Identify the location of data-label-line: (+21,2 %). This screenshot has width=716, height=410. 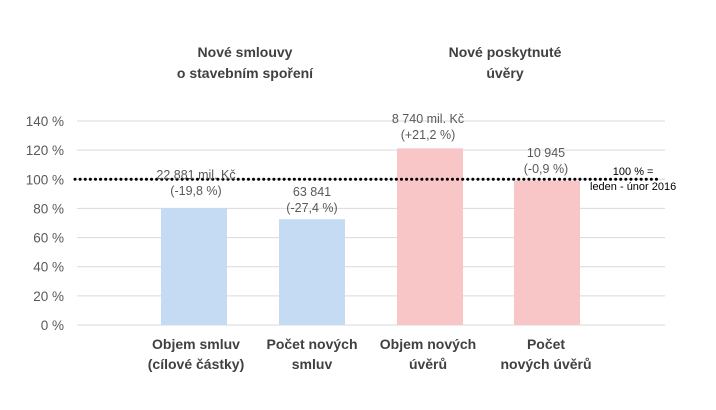
(428, 135).